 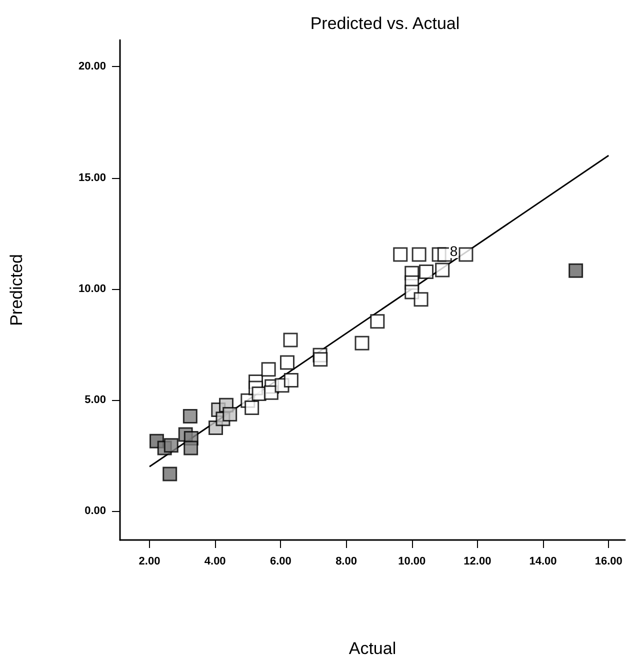 What do you see at coordinates (95, 400) in the screenshot?
I see `y-tick-label: 5.00` at bounding box center [95, 400].